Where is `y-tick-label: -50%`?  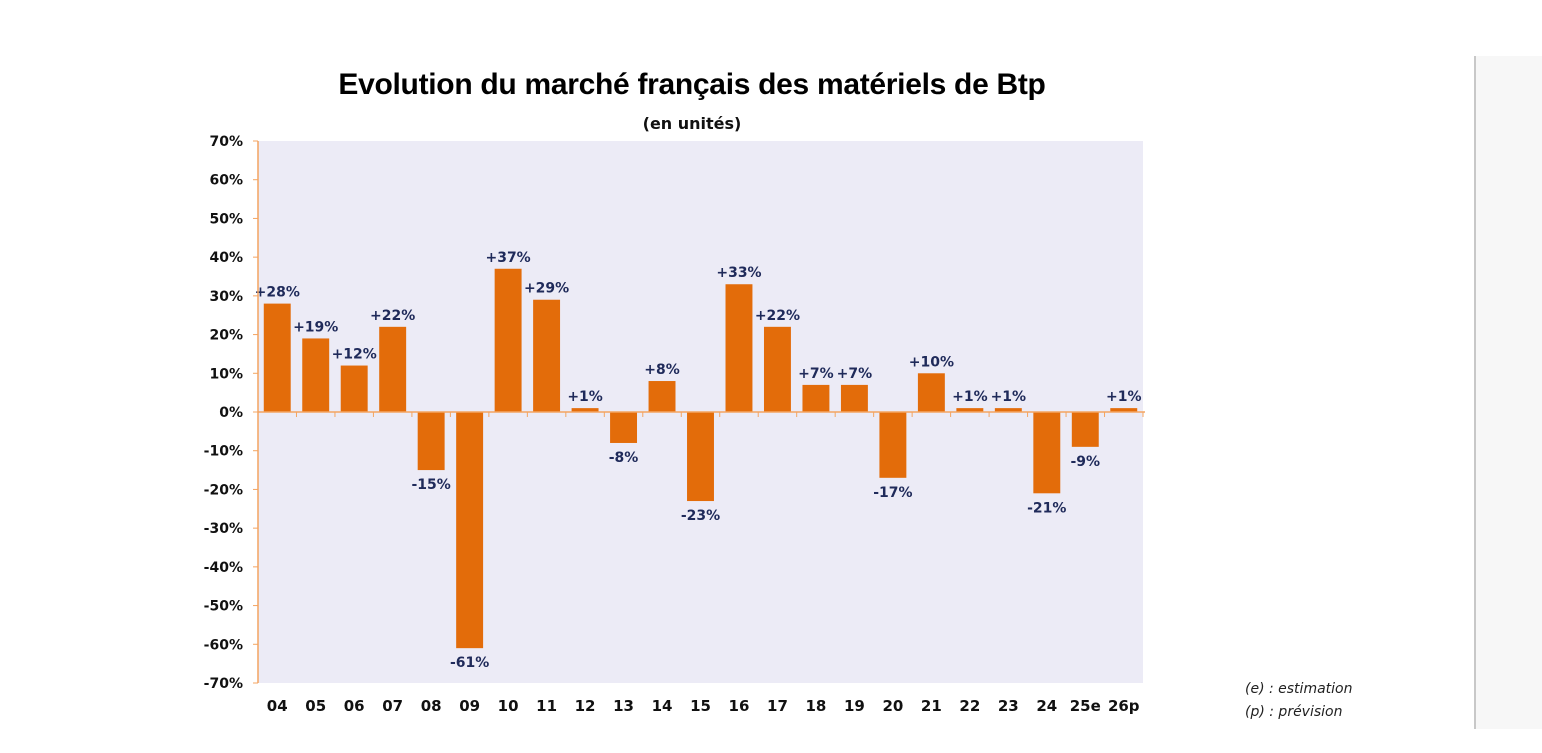
y-tick-label: -50% is located at coordinates (223, 607).